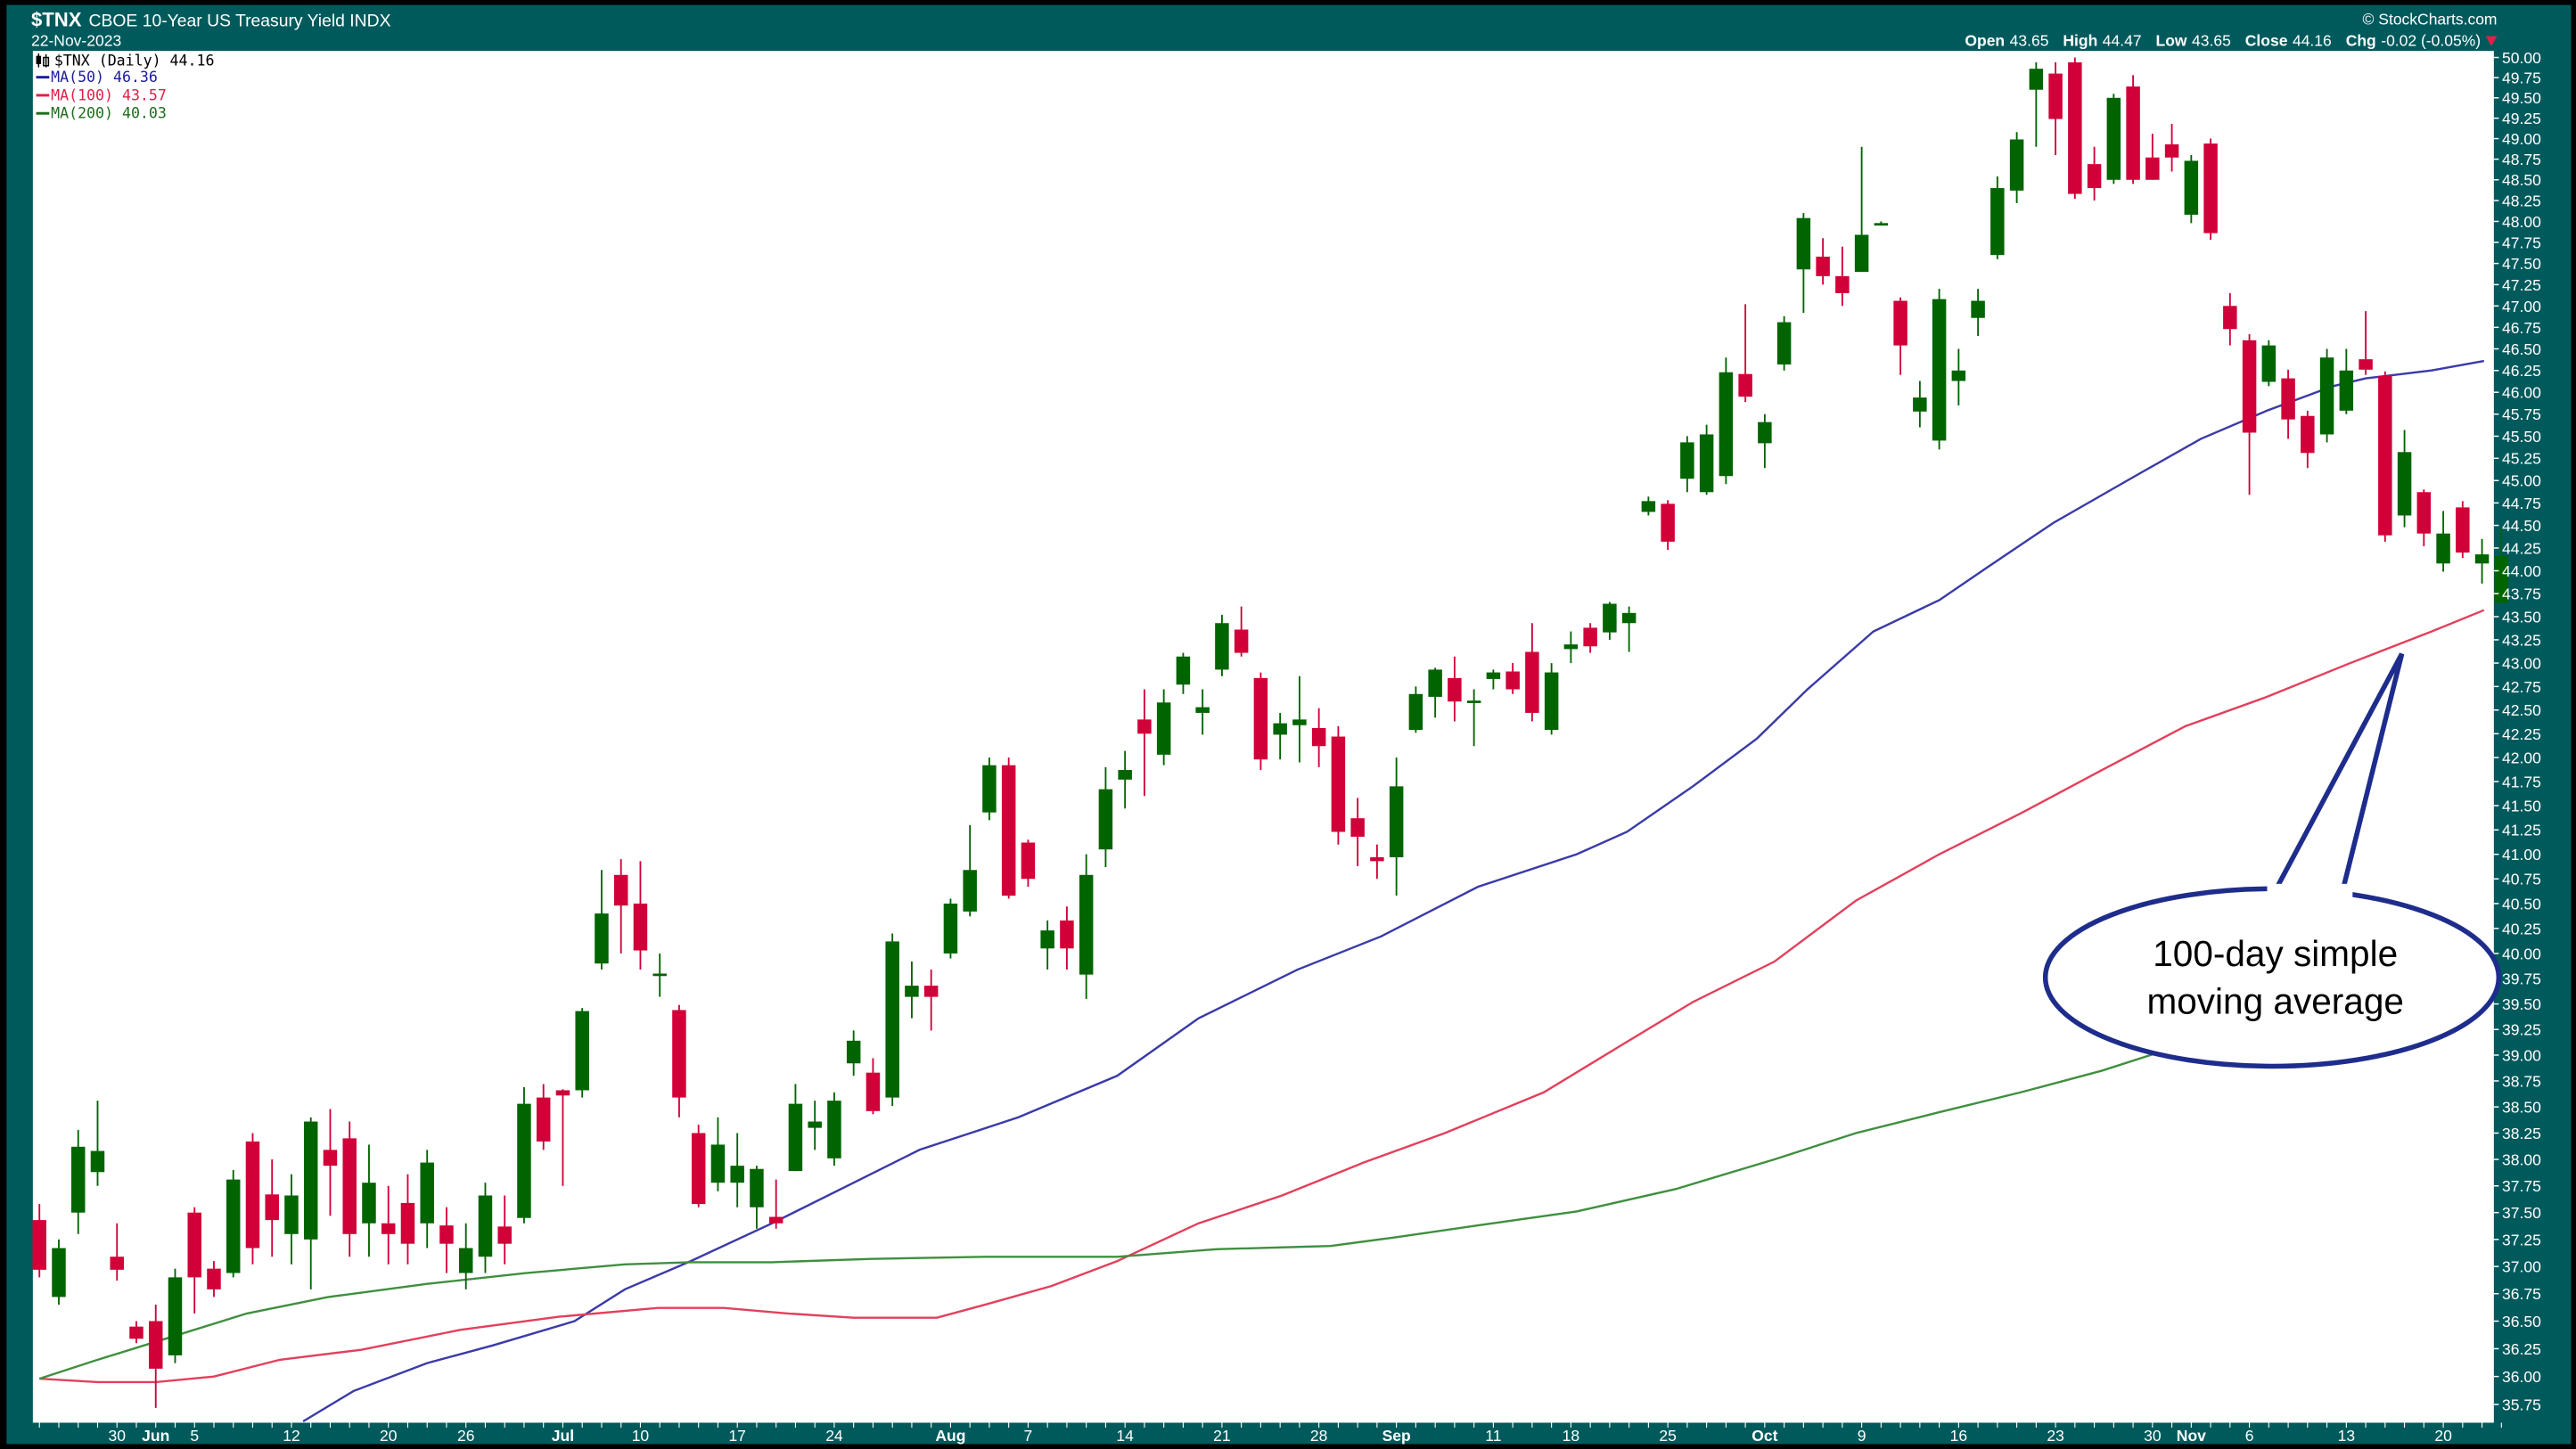 The height and width of the screenshot is (1449, 2576). What do you see at coordinates (2522, 159) in the screenshot?
I see `y-tick-label: 48.75` at bounding box center [2522, 159].